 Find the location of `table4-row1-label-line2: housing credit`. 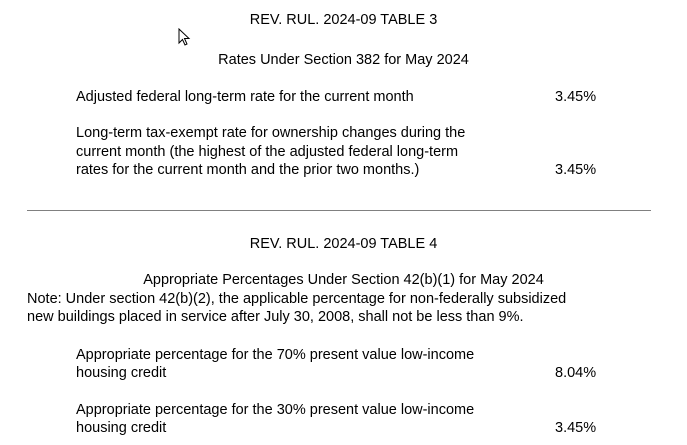

table4-row1-label-line2: housing credit is located at coordinates (121, 373).